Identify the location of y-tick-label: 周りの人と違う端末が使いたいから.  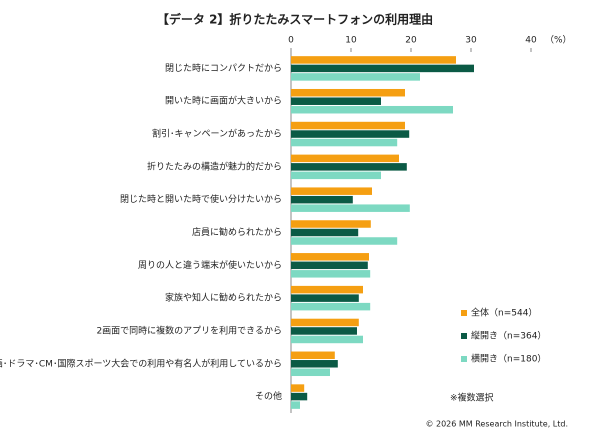
(210, 265).